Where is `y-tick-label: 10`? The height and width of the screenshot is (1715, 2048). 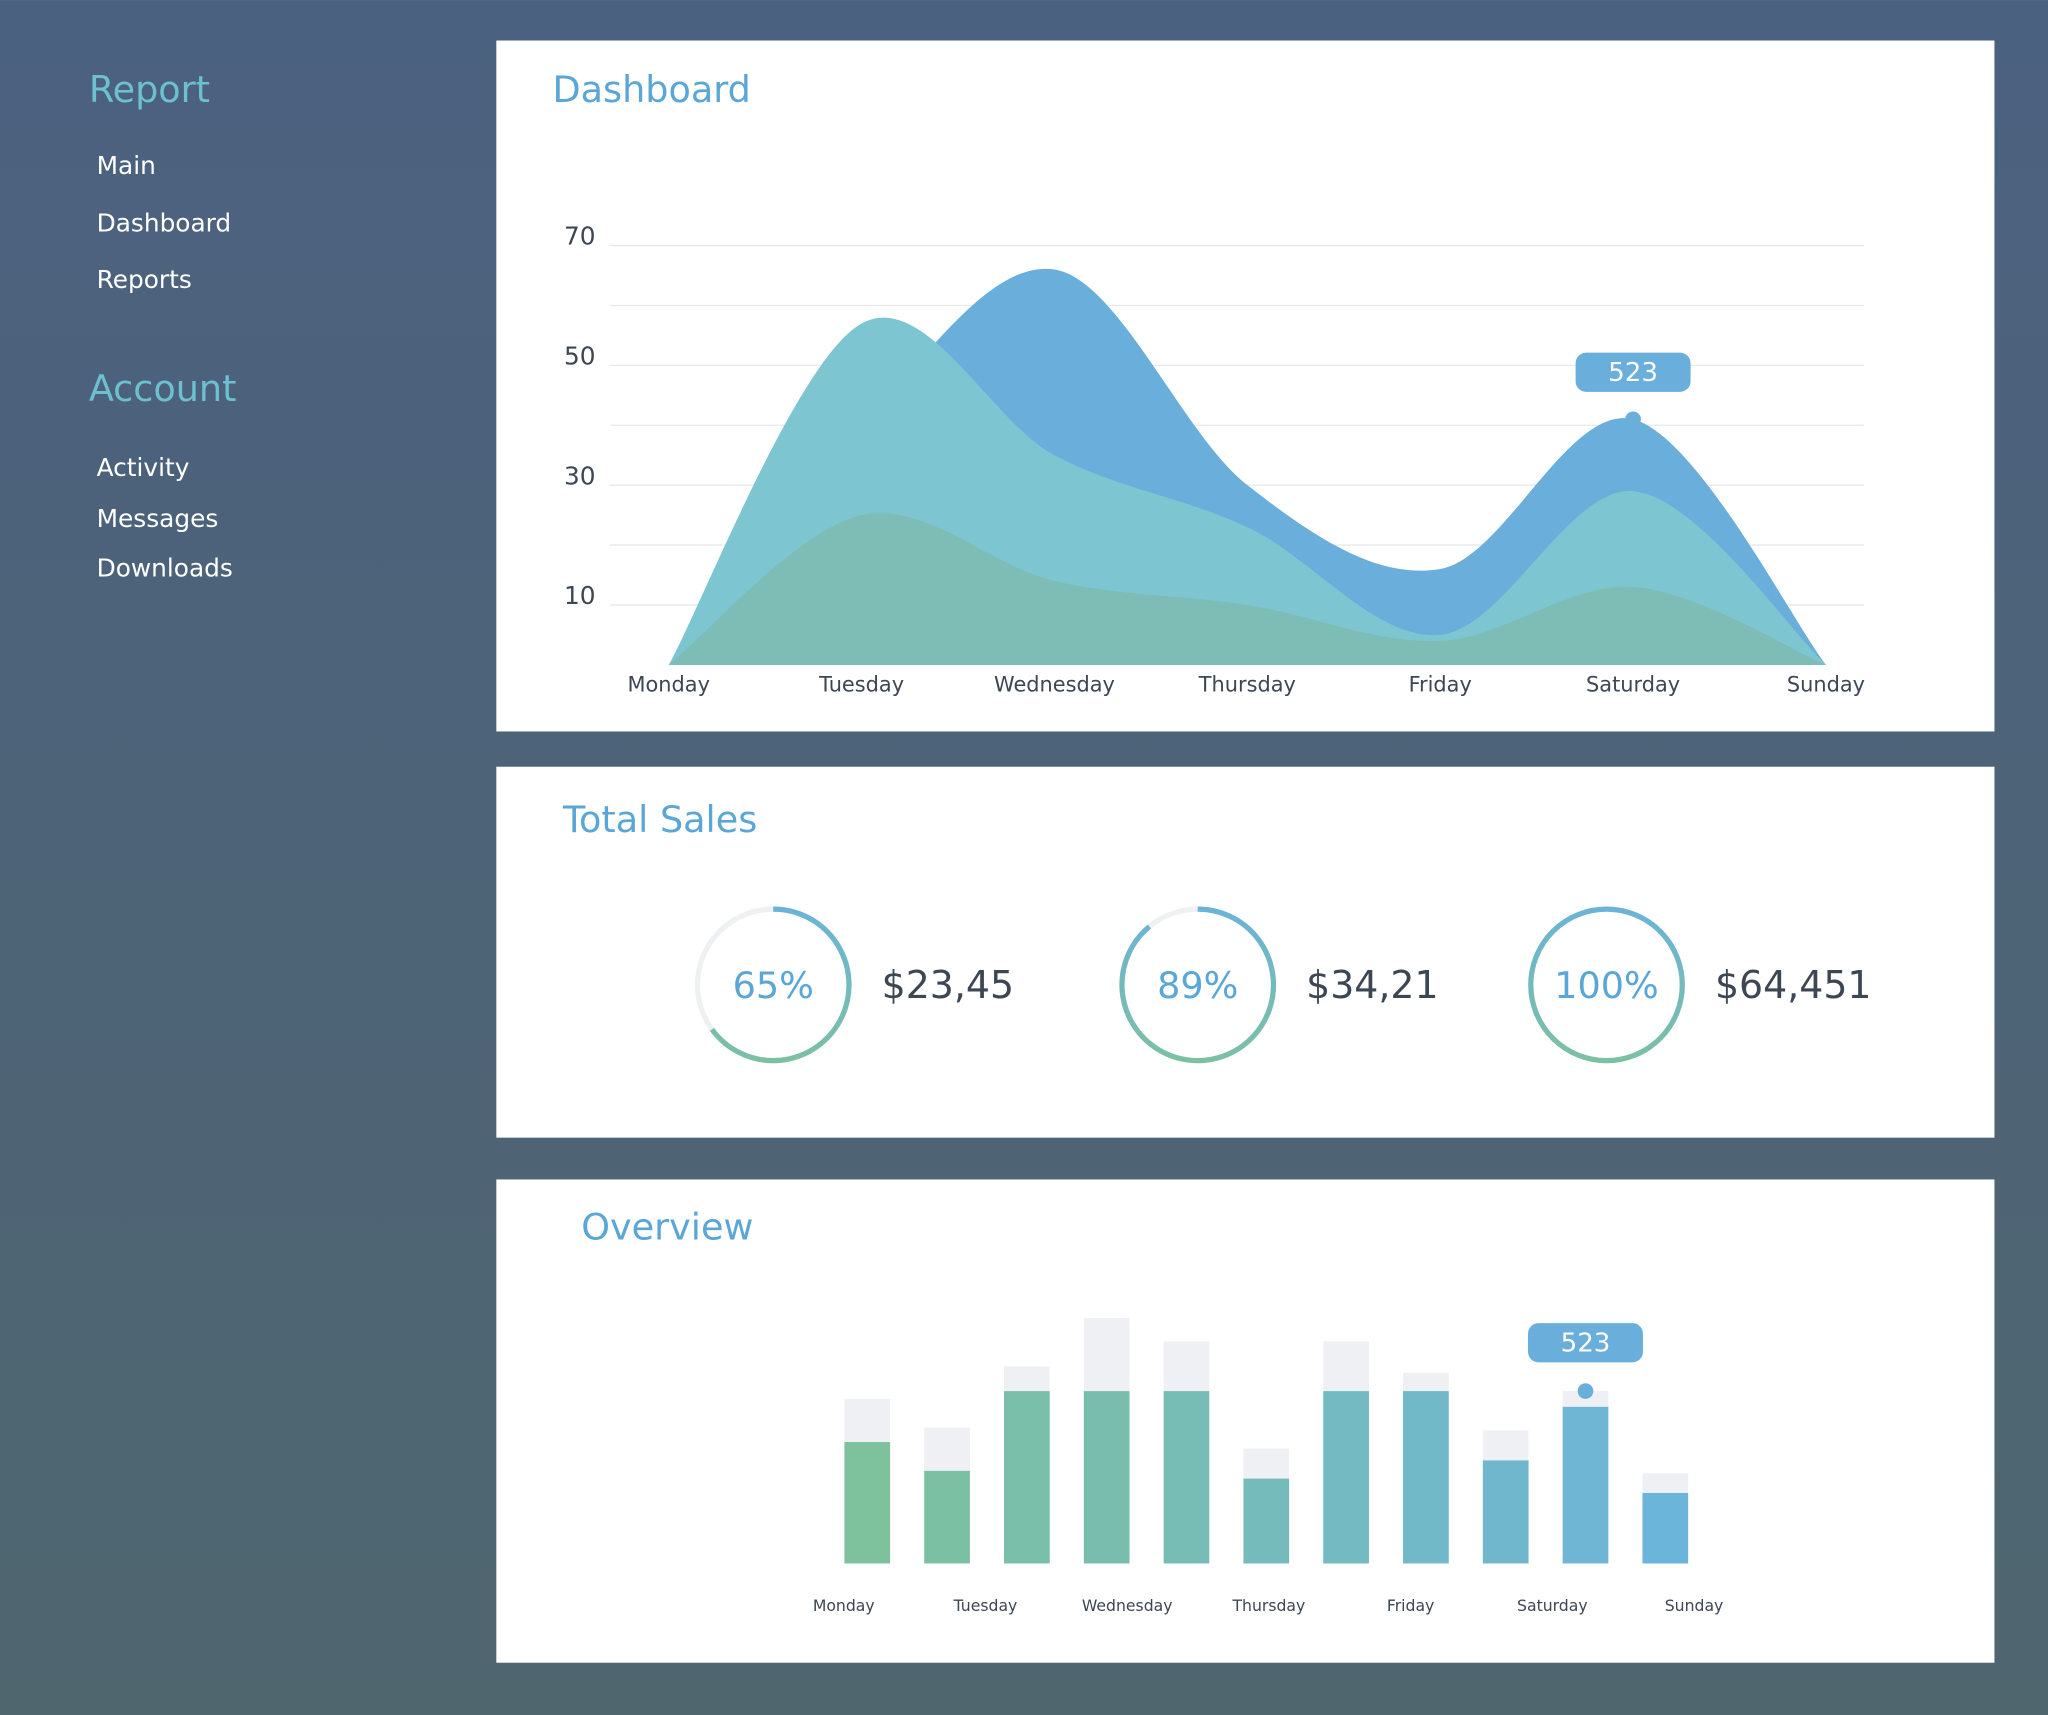 y-tick-label: 10 is located at coordinates (580, 595).